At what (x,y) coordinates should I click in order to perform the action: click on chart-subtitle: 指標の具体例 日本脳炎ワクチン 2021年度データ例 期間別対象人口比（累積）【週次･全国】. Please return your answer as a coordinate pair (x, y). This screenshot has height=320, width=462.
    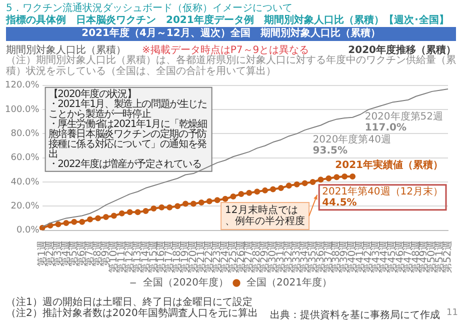
    Looking at the image, I should click on (227, 20).